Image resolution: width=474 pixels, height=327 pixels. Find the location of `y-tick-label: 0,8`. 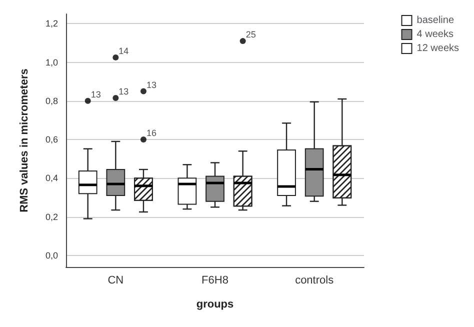

y-tick-label: 0,8 is located at coordinates (51, 101).